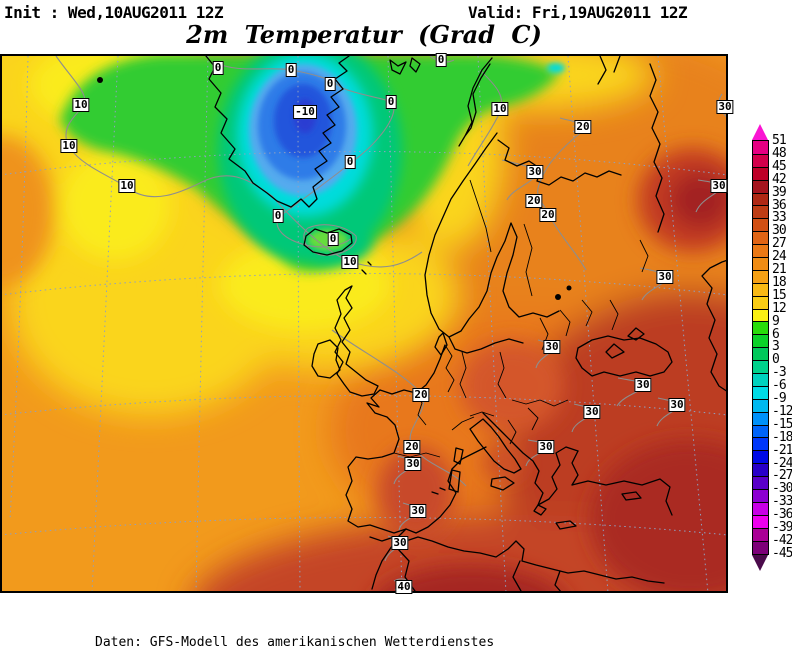 Image resolution: width=792 pixels, height=648 pixels. Describe the element at coordinates (782, 424) in the screenshot. I see `colorbar-tick: -15` at that location.